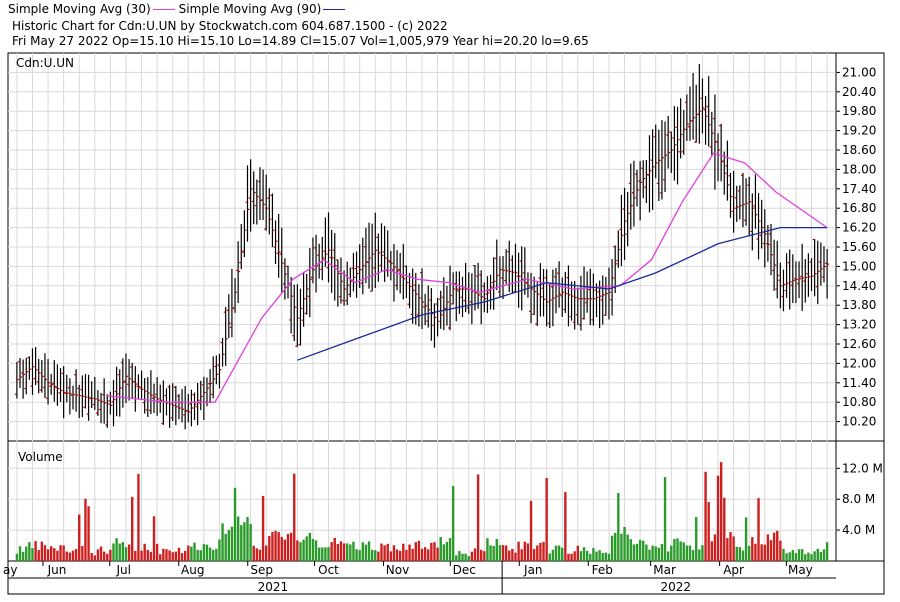 Image resolution: width=900 pixels, height=602 pixels. What do you see at coordinates (122, 570) in the screenshot?
I see `month-label-jul: Jul` at bounding box center [122, 570].